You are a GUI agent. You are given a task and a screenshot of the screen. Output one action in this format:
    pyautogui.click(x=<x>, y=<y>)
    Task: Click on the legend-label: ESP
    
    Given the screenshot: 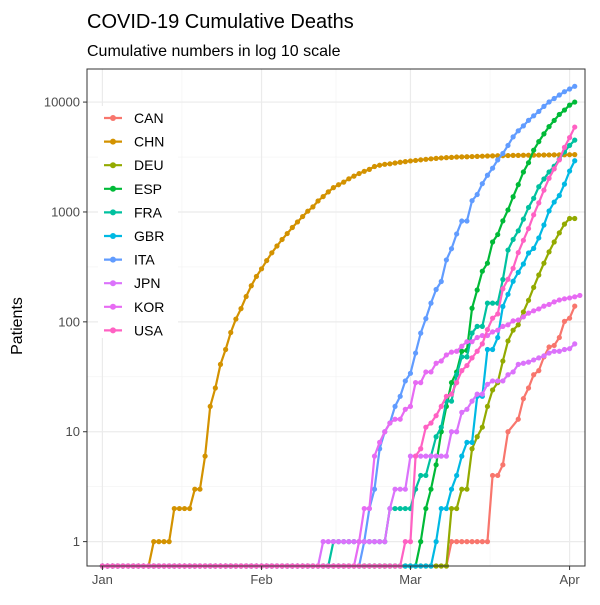 What is the action you would take?
    pyautogui.click(x=148, y=189)
    